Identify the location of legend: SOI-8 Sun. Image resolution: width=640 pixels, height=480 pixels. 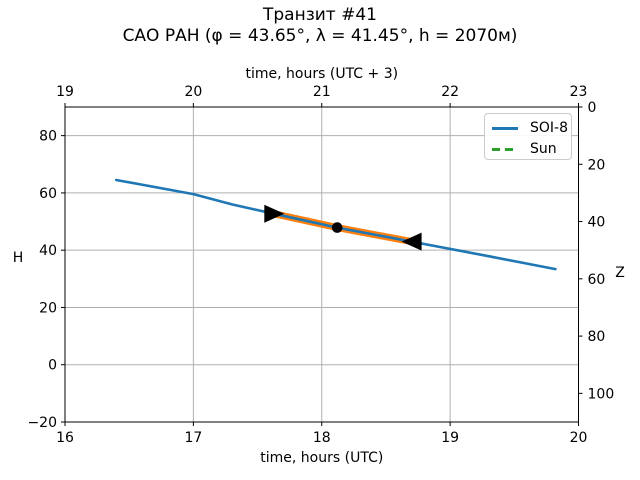
(528, 136).